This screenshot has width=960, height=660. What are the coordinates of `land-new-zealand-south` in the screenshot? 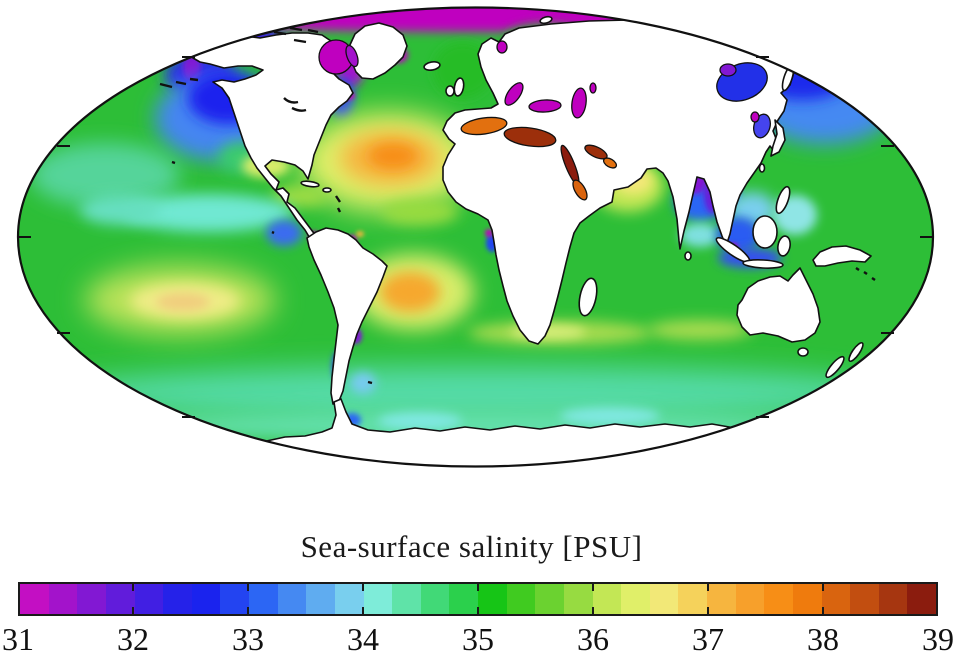 It's located at (835, 367).